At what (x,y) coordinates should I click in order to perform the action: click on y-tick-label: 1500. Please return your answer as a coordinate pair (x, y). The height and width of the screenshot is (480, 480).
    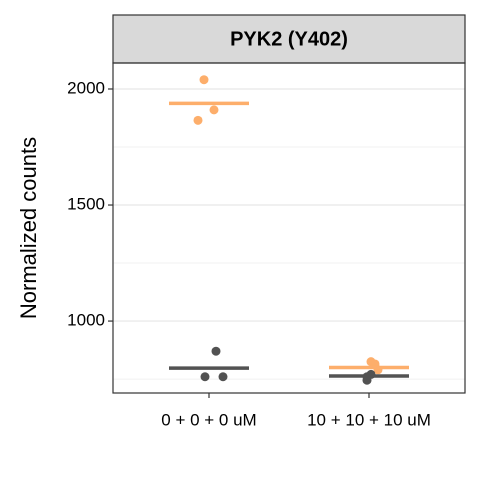
    Looking at the image, I should click on (86, 204).